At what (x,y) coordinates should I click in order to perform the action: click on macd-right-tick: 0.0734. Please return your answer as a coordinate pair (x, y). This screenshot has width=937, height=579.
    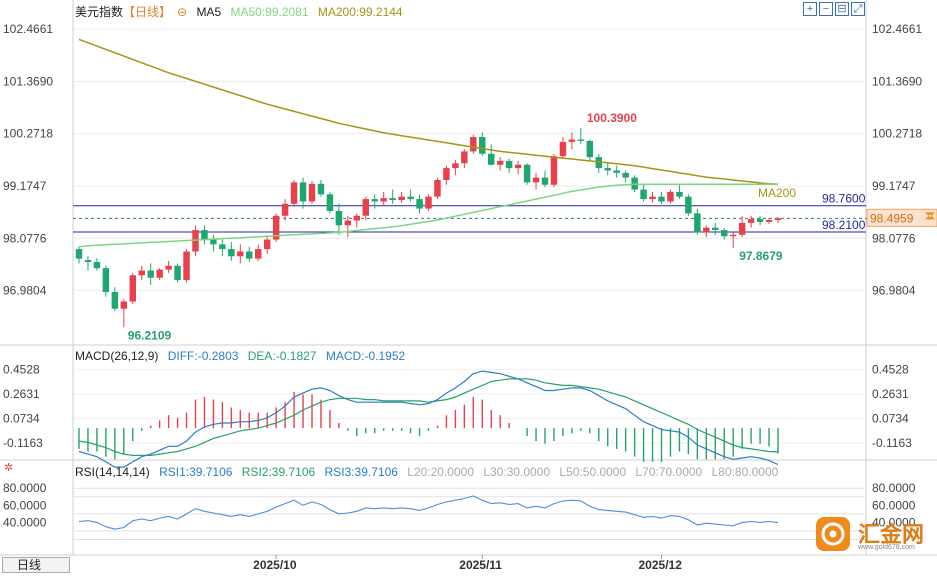
    Looking at the image, I should click on (890, 419).